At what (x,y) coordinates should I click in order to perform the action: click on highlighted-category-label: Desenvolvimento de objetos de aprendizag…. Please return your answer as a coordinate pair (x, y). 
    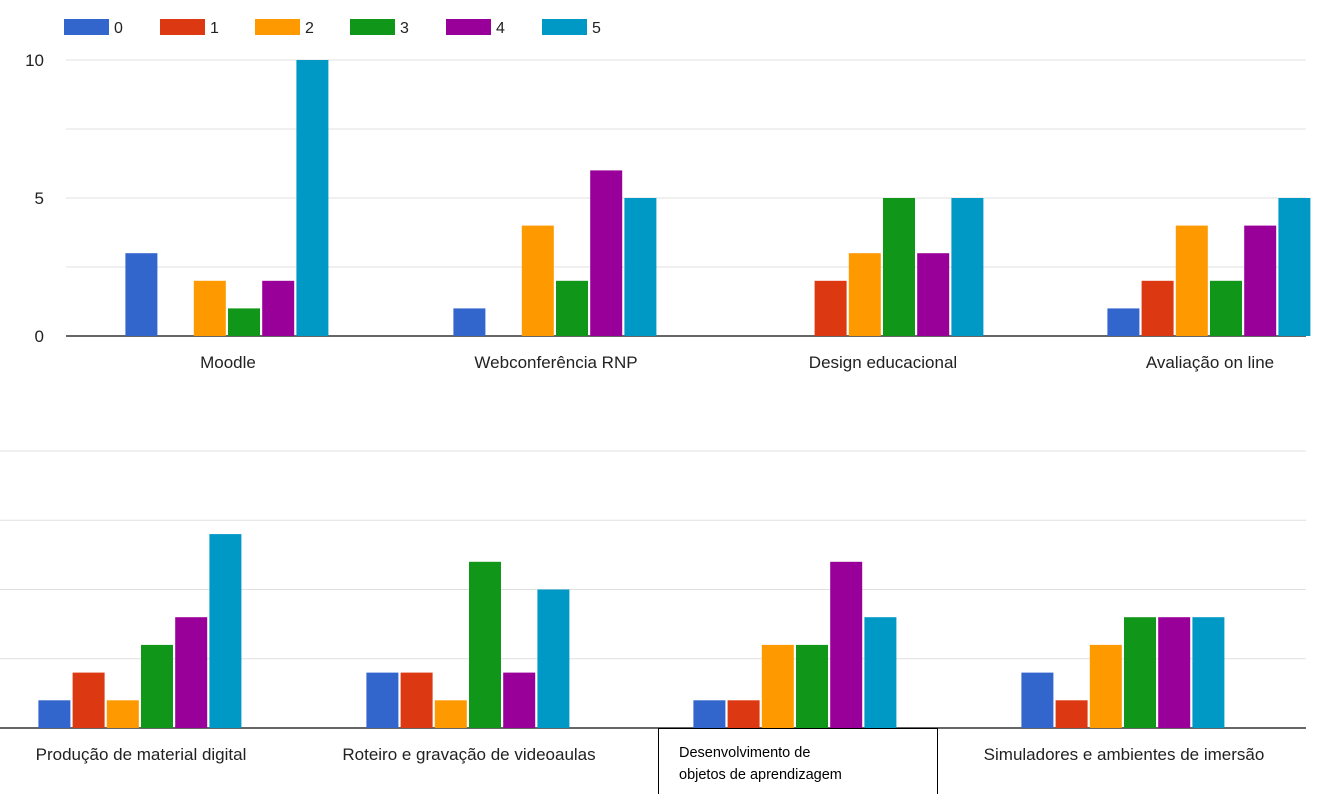
    Looking at the image, I should click on (760, 764).